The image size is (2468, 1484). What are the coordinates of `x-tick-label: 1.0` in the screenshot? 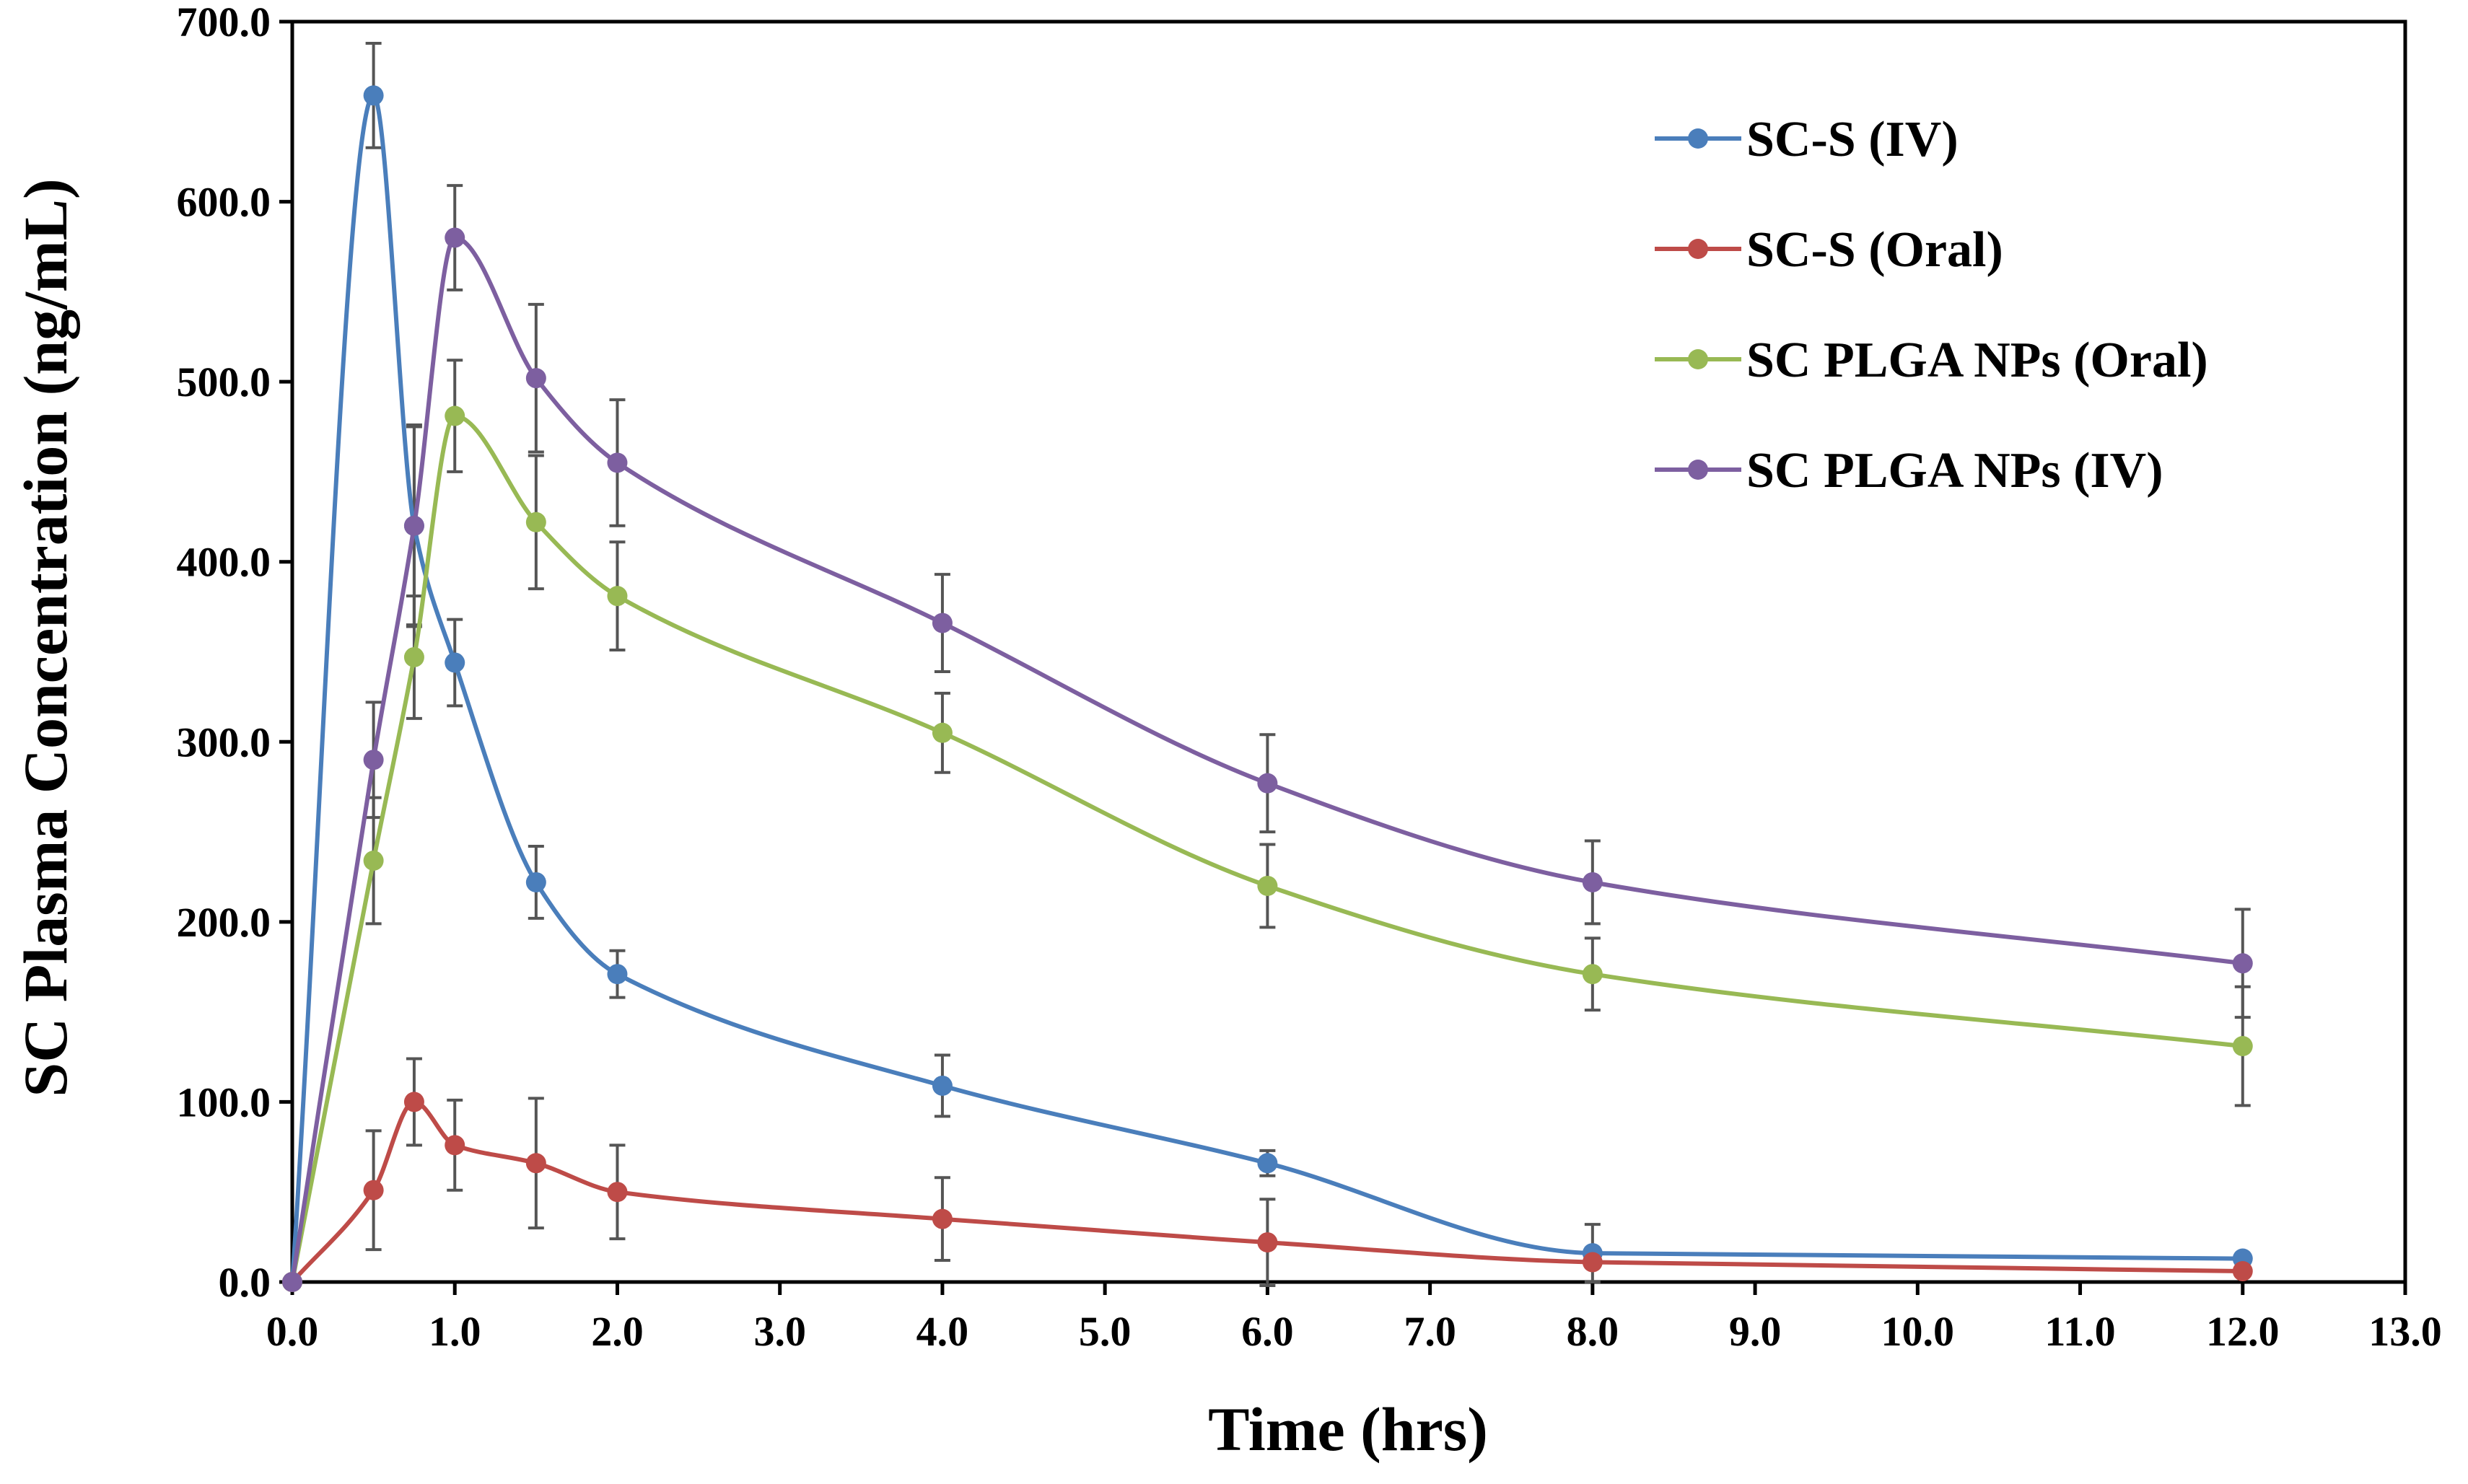 It's located at (455, 1331).